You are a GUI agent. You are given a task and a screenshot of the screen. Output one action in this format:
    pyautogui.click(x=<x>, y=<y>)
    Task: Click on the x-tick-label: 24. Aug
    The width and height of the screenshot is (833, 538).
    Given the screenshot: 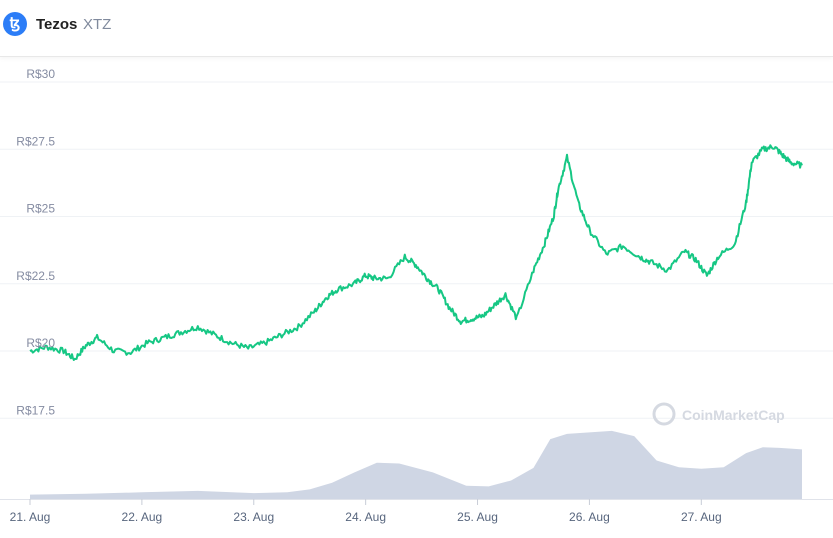 What is the action you would take?
    pyautogui.click(x=365, y=517)
    